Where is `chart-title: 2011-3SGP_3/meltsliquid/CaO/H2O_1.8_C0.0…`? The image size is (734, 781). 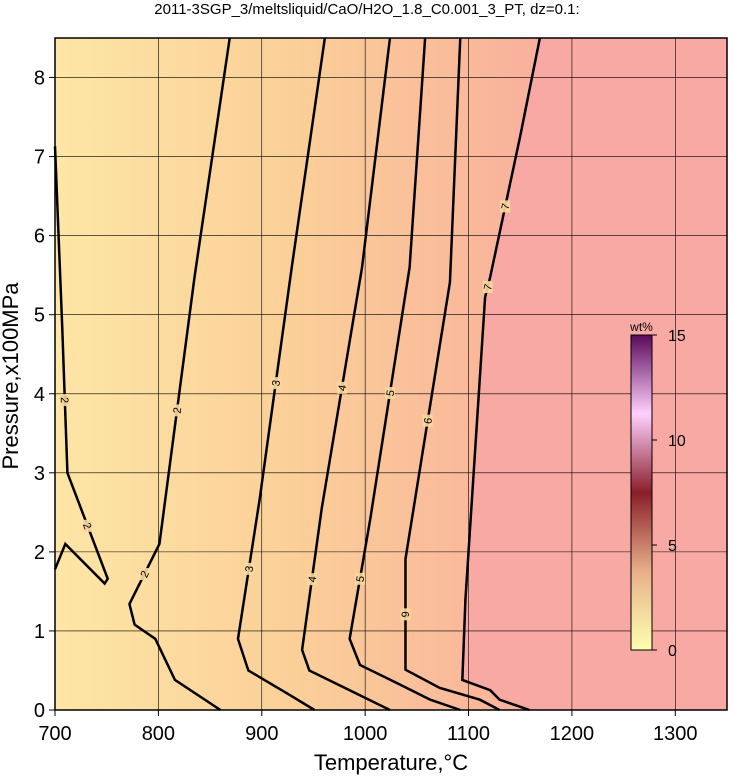
chart-title: 2011-3SGP_3/meltsliquid/CaO/H2O_1.8_C0.0… is located at coordinates (366, 9).